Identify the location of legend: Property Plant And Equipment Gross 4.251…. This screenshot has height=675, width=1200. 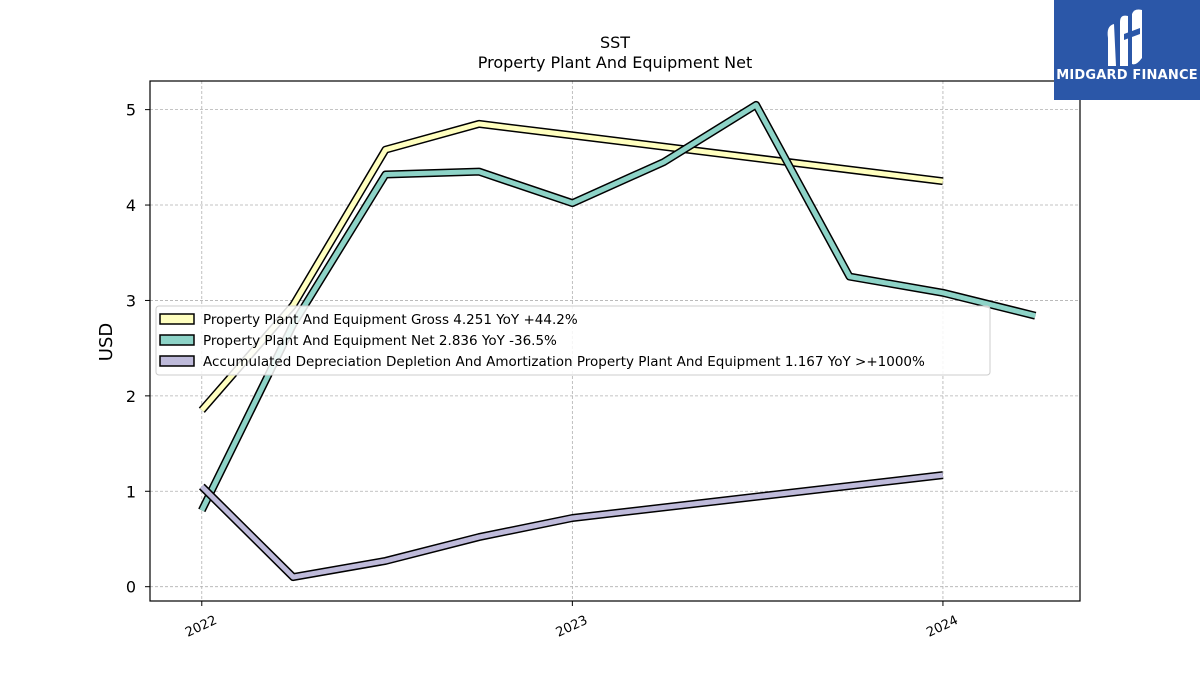
(573, 340).